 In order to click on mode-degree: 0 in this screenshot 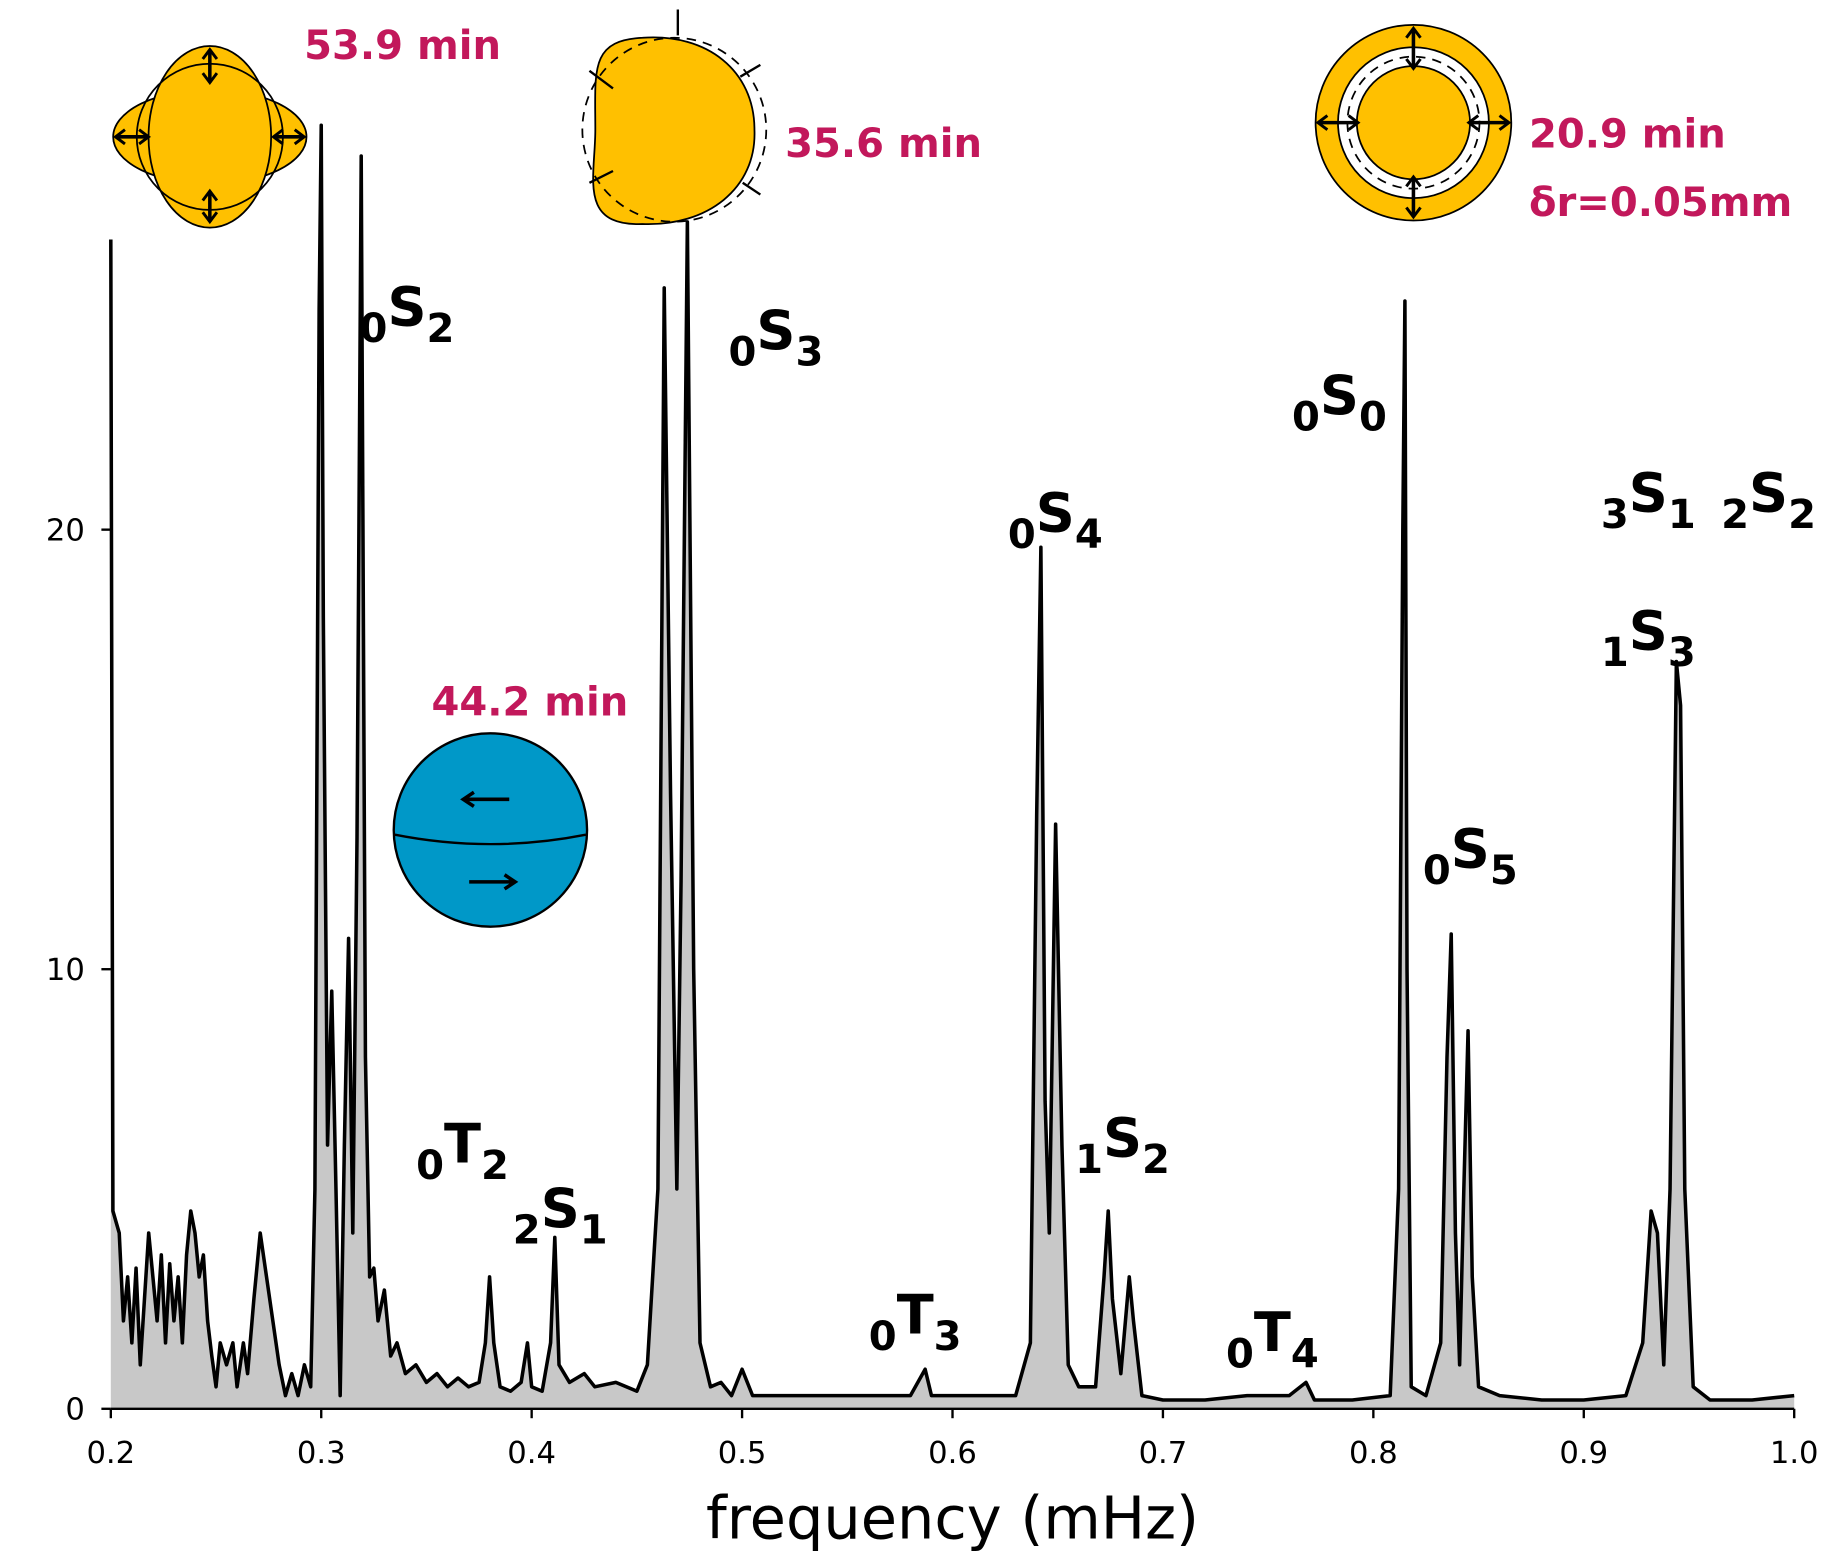, I will do `click(1373, 417)`.